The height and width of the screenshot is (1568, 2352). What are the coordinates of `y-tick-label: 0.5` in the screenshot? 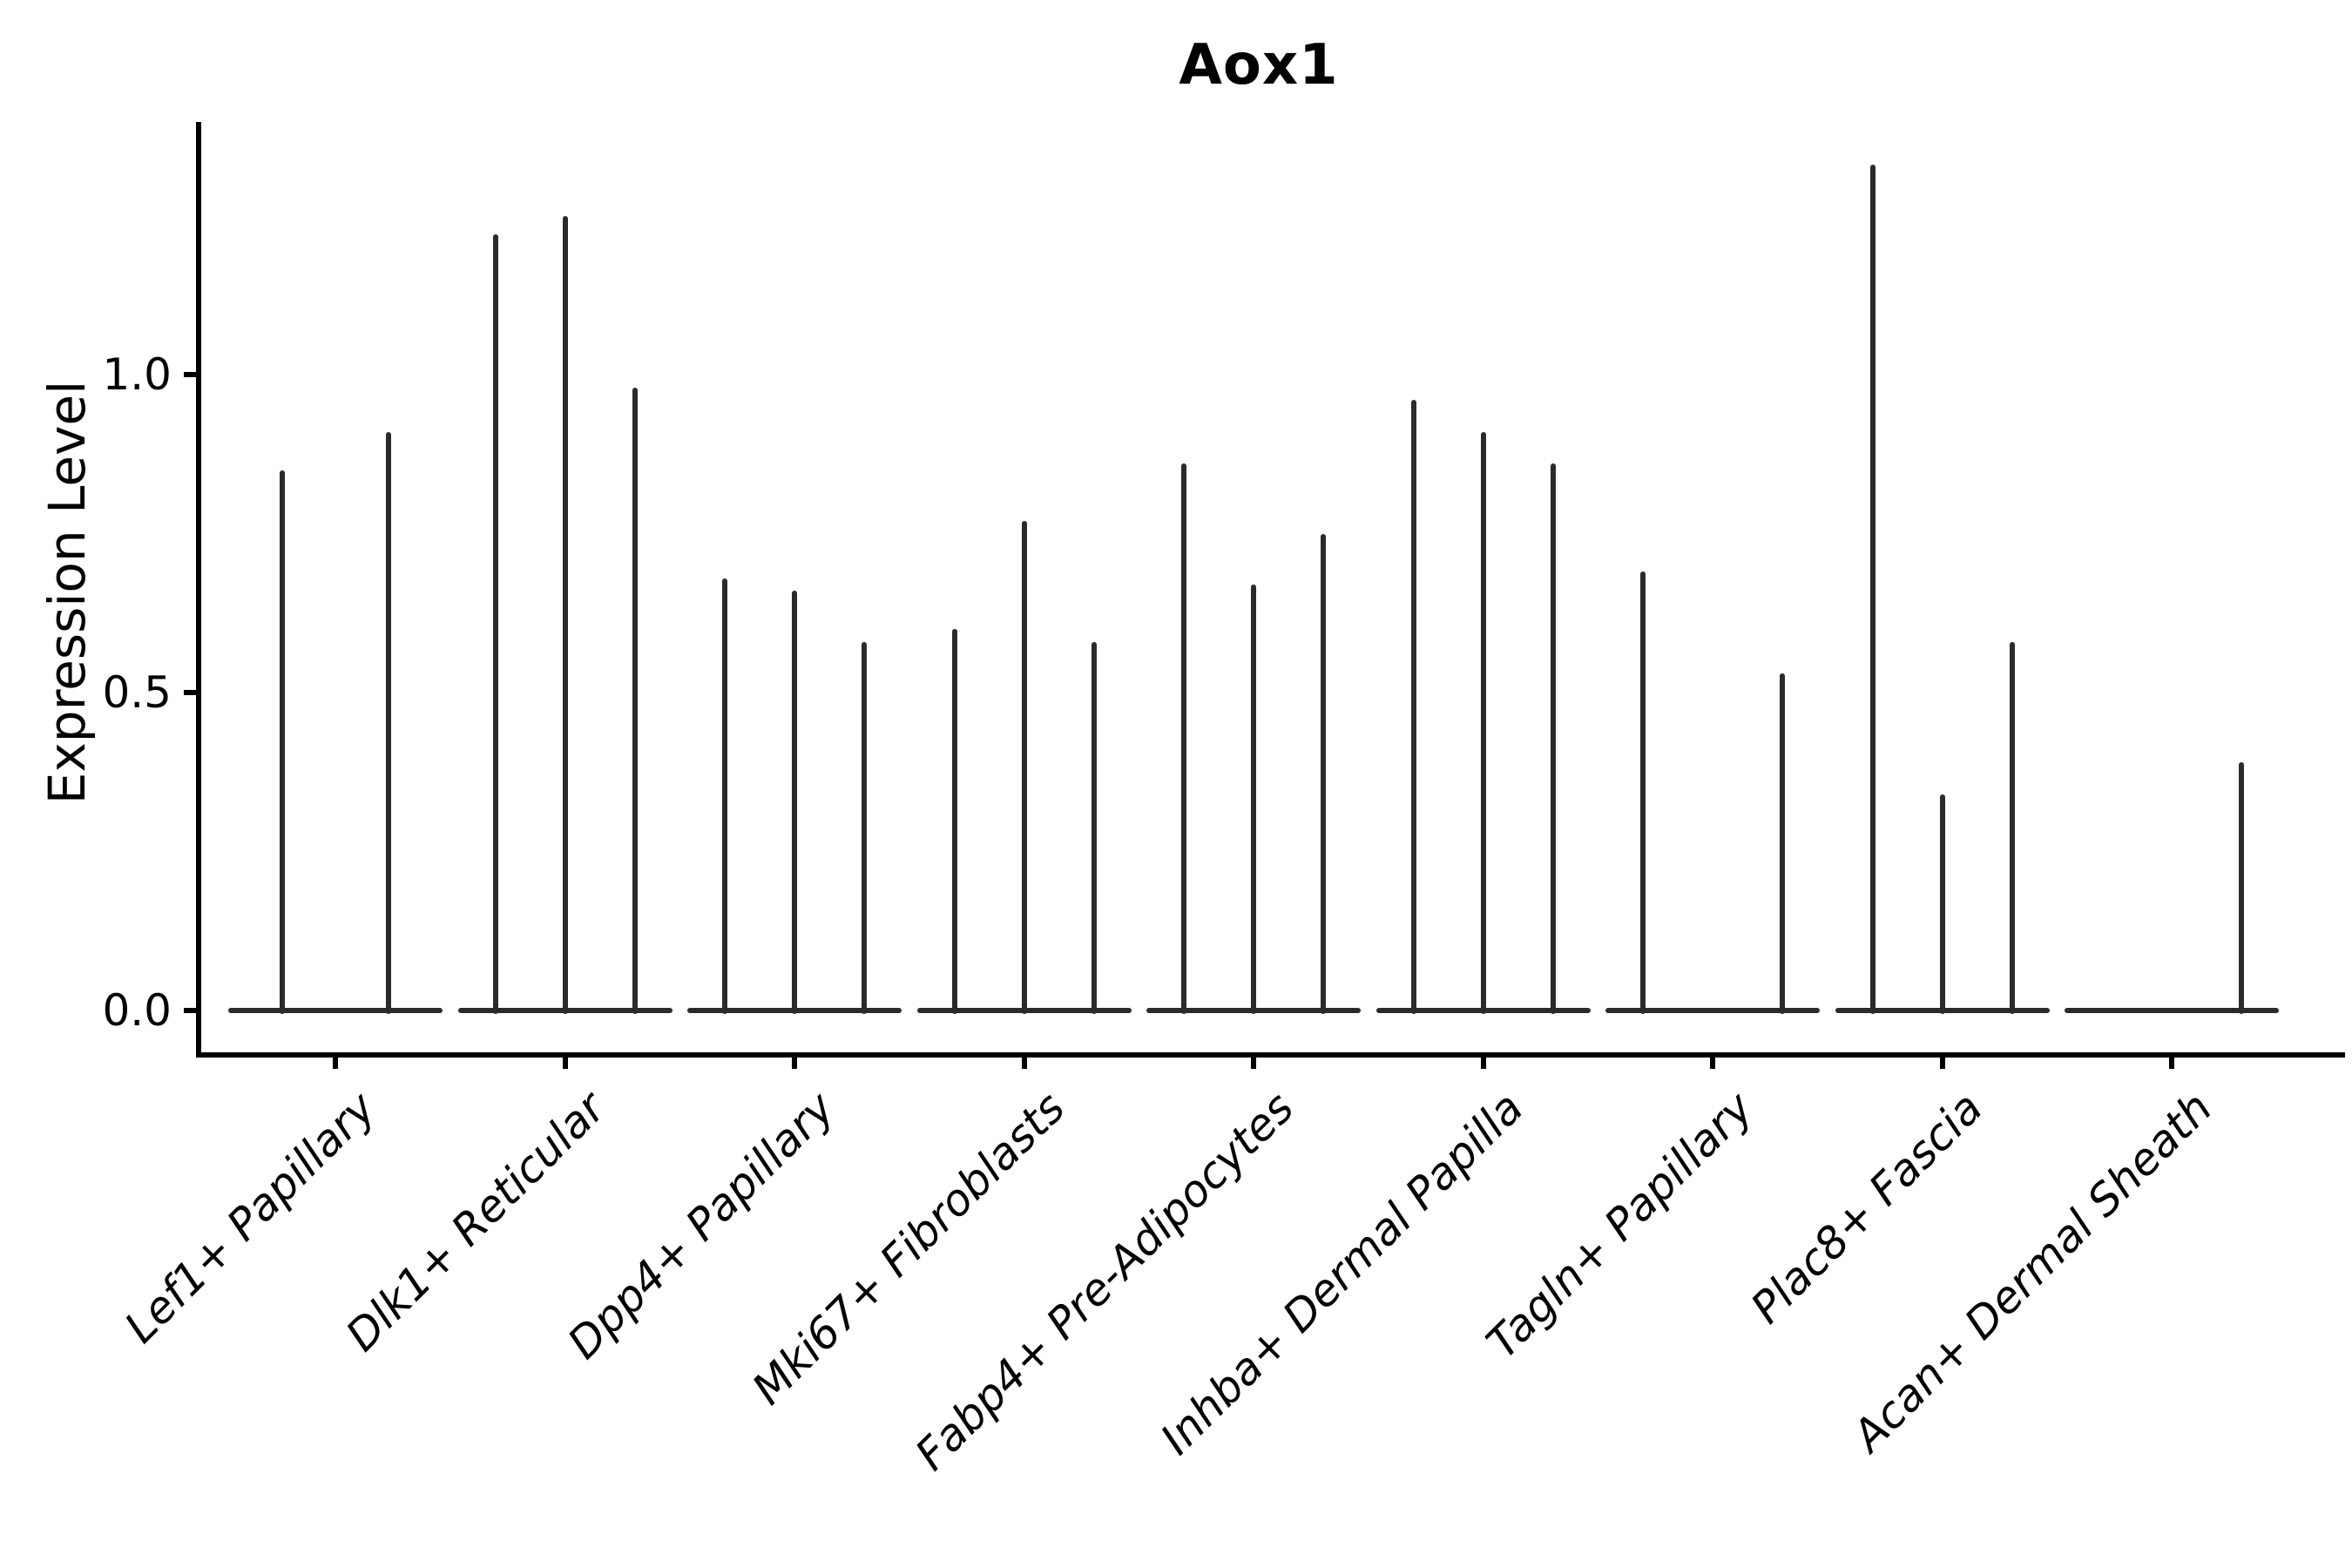 It's located at (137, 692).